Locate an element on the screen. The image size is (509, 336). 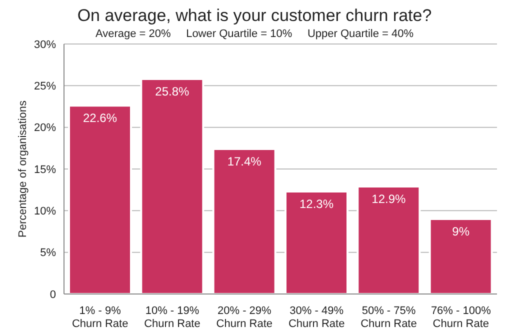
y-tick-label: 10% is located at coordinates (45, 212).